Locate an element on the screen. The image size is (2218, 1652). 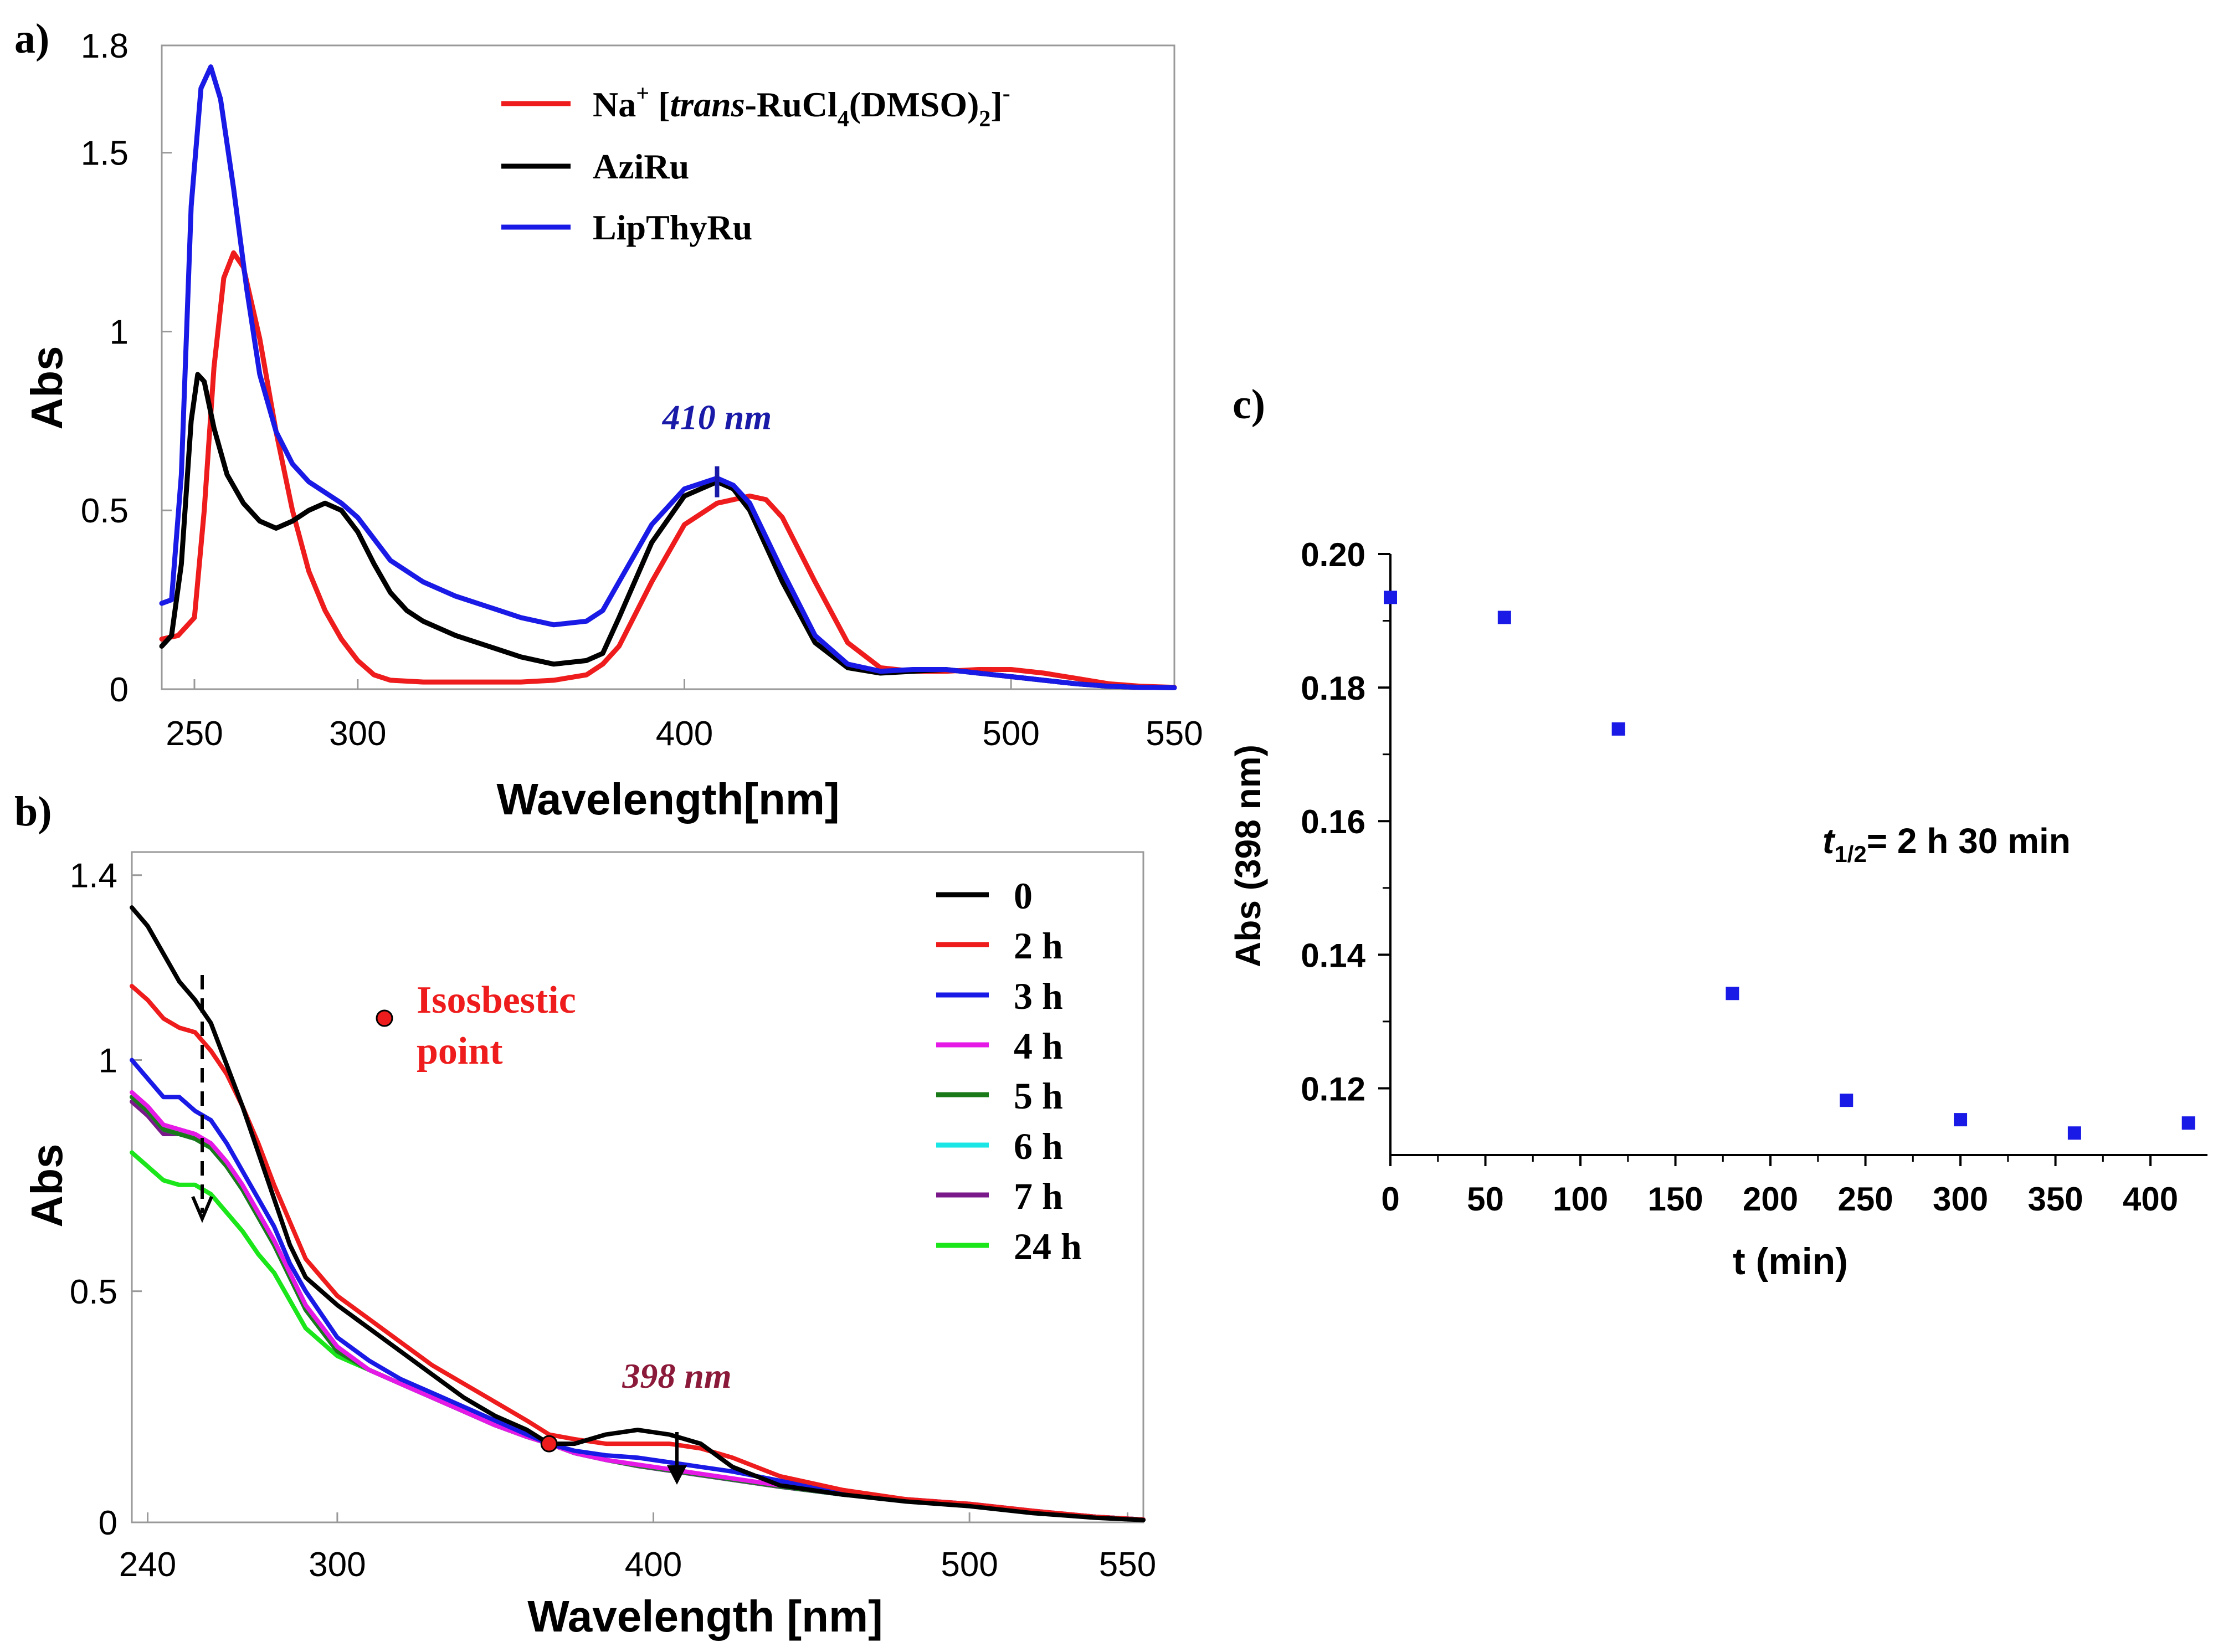
legend-b-label-5h: 5 h is located at coordinates (1038, 1096).